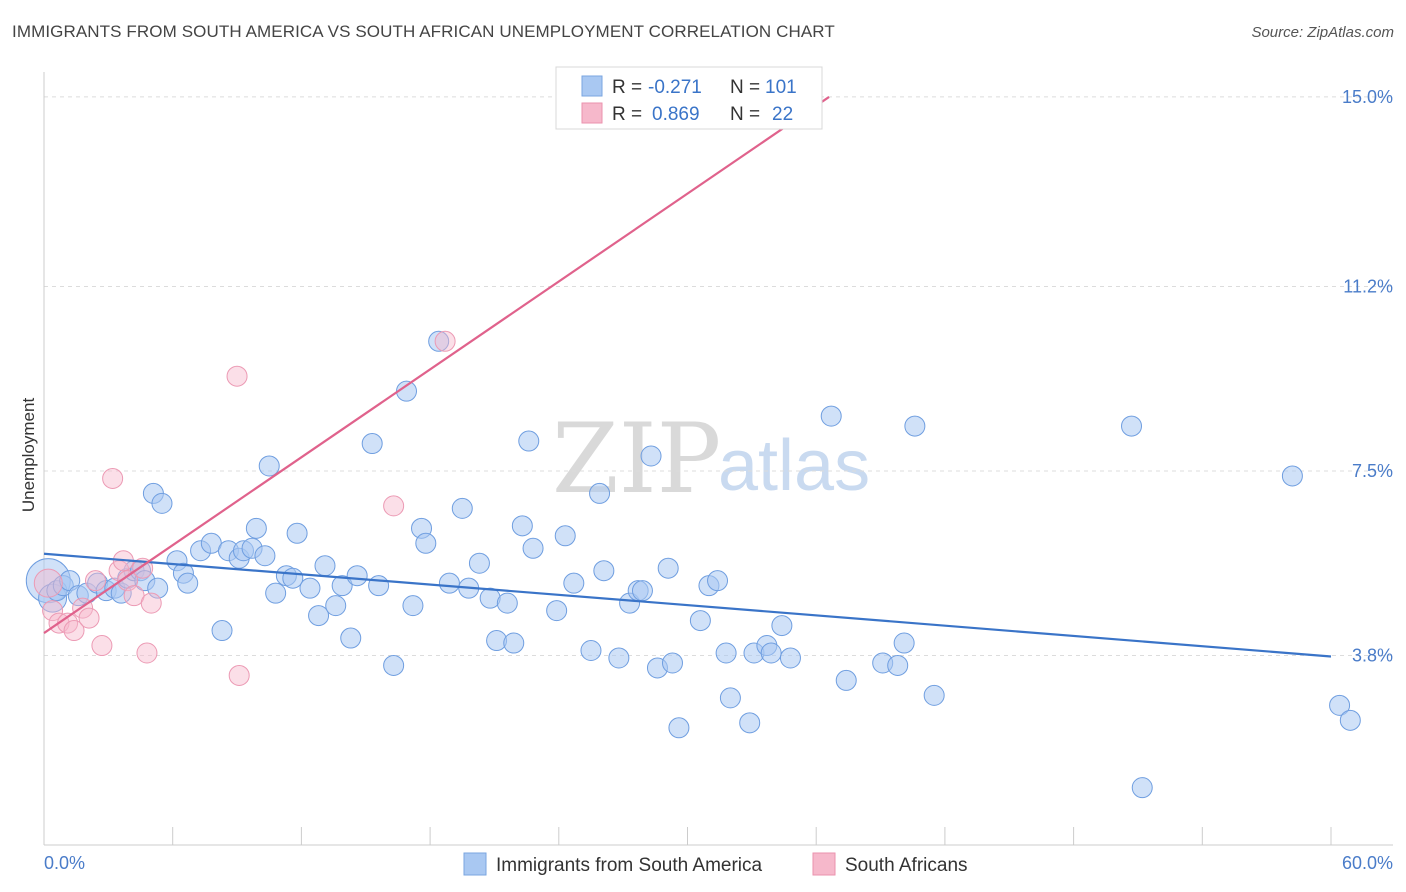 The image size is (1406, 892). What do you see at coordinates (1372, 471) in the screenshot?
I see `y-tick-label-1: 7.5%` at bounding box center [1372, 471].